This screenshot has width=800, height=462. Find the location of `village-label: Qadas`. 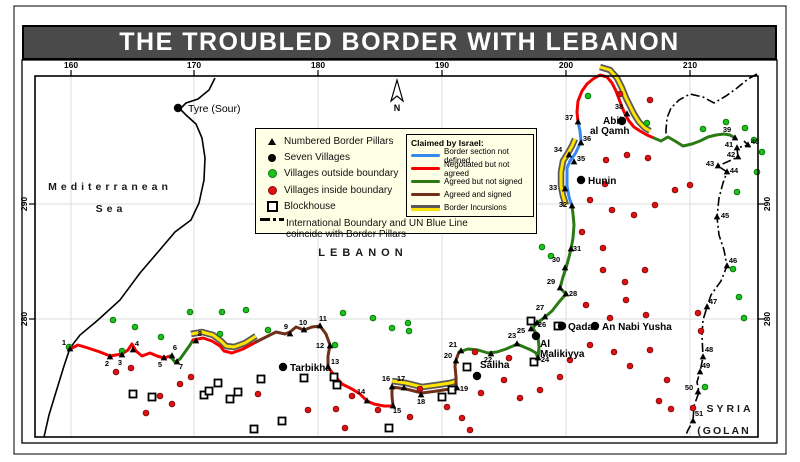

village-label: Qadas is located at coordinates (583, 327).